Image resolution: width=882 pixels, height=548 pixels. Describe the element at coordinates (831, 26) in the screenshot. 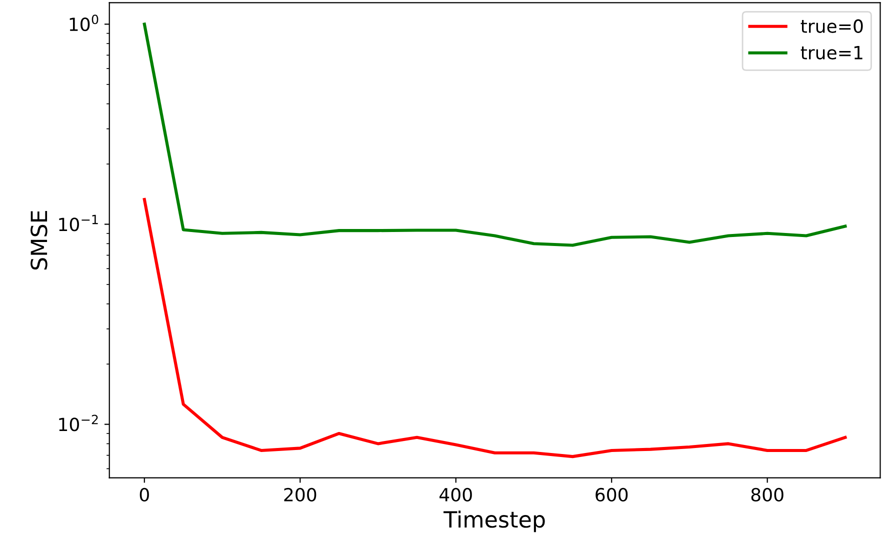

I see `legend-label: true=0` at that location.